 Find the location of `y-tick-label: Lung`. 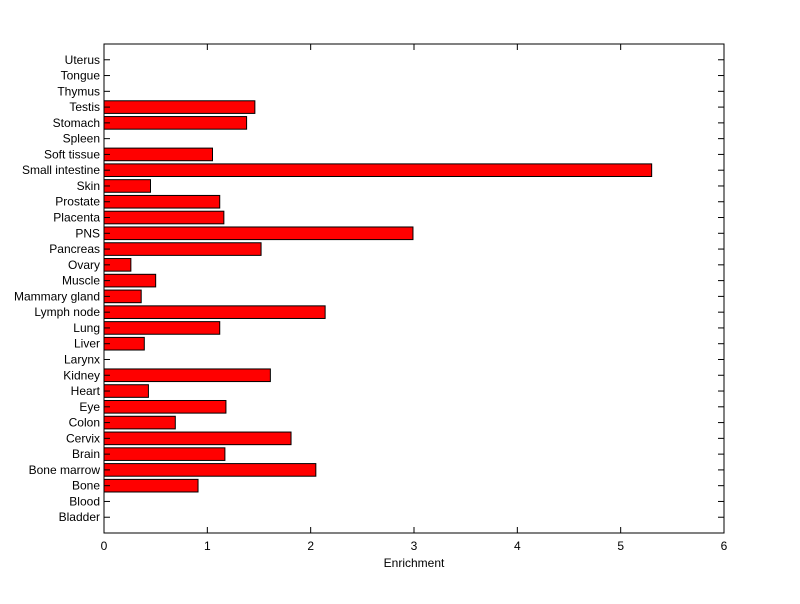

y-tick-label: Lung is located at coordinates (86, 328).